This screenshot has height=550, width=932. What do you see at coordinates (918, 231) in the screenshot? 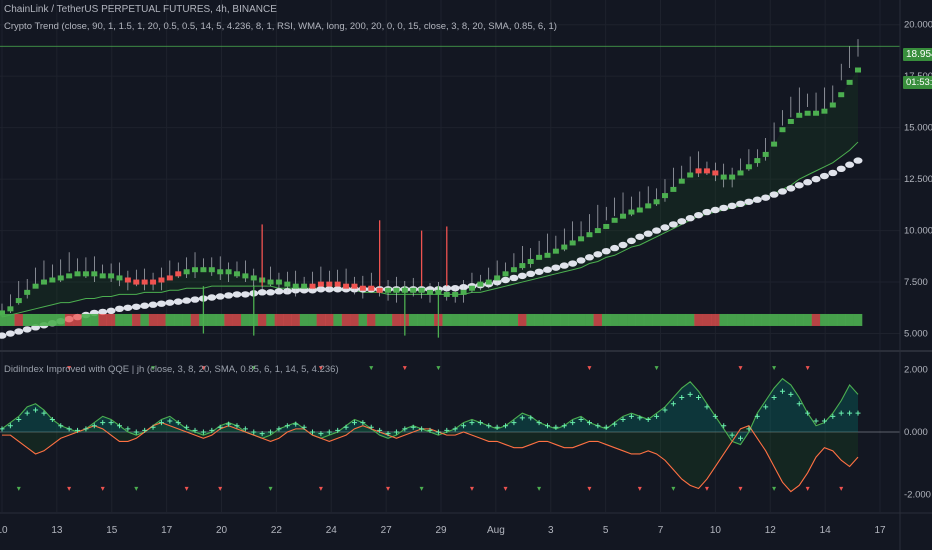
I see `price-tick-label: 10.000` at bounding box center [918, 231].